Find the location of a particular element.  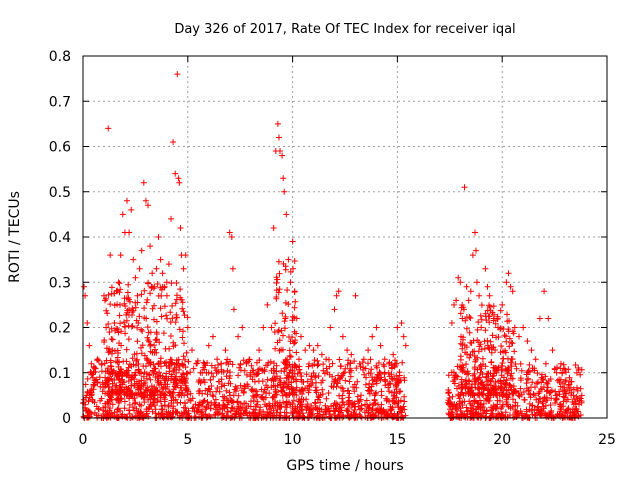

y-tick-label: 0.8 is located at coordinates (60, 57).